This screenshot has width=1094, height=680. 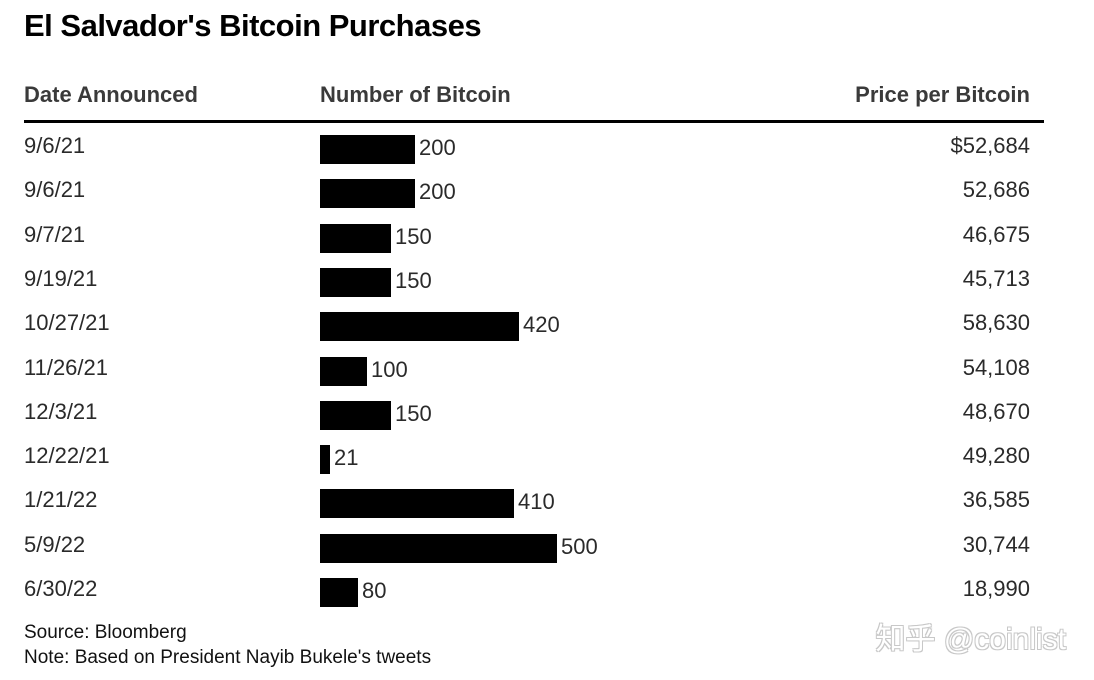 What do you see at coordinates (541, 325) in the screenshot?
I see `bitcoin-count-label: 420` at bounding box center [541, 325].